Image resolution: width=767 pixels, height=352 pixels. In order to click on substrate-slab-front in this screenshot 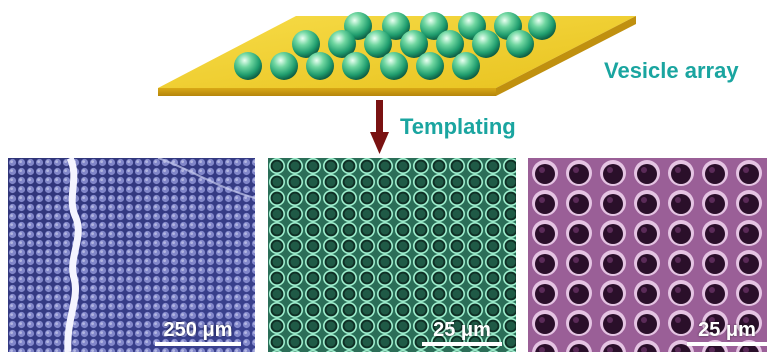, I will do `click(327, 92)`.